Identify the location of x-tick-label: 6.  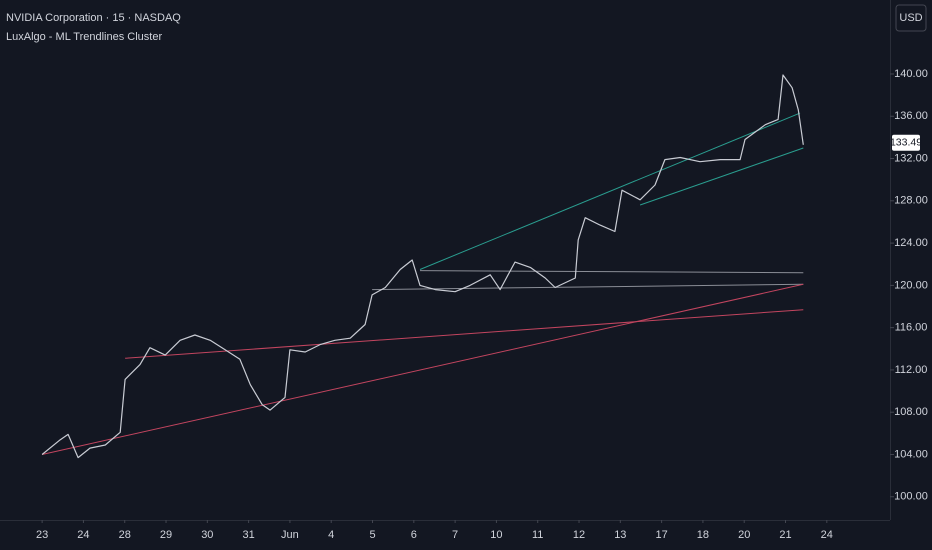
(414, 535).